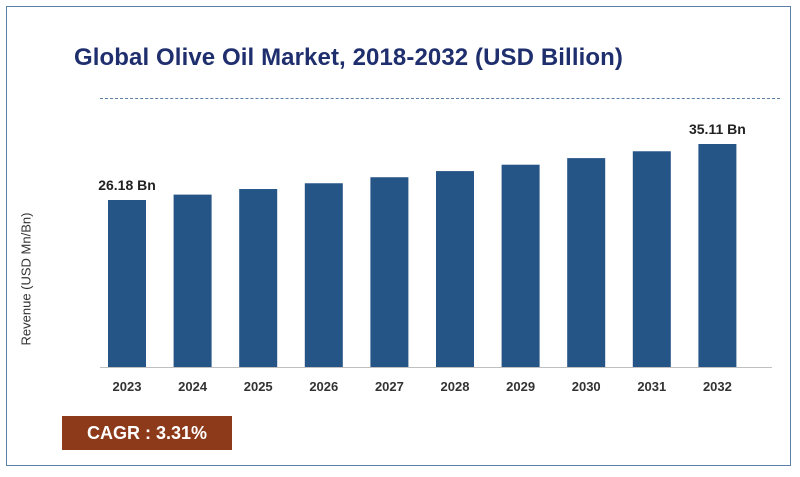 The width and height of the screenshot is (800, 477). What do you see at coordinates (258, 278) in the screenshot?
I see `bar-2025` at bounding box center [258, 278].